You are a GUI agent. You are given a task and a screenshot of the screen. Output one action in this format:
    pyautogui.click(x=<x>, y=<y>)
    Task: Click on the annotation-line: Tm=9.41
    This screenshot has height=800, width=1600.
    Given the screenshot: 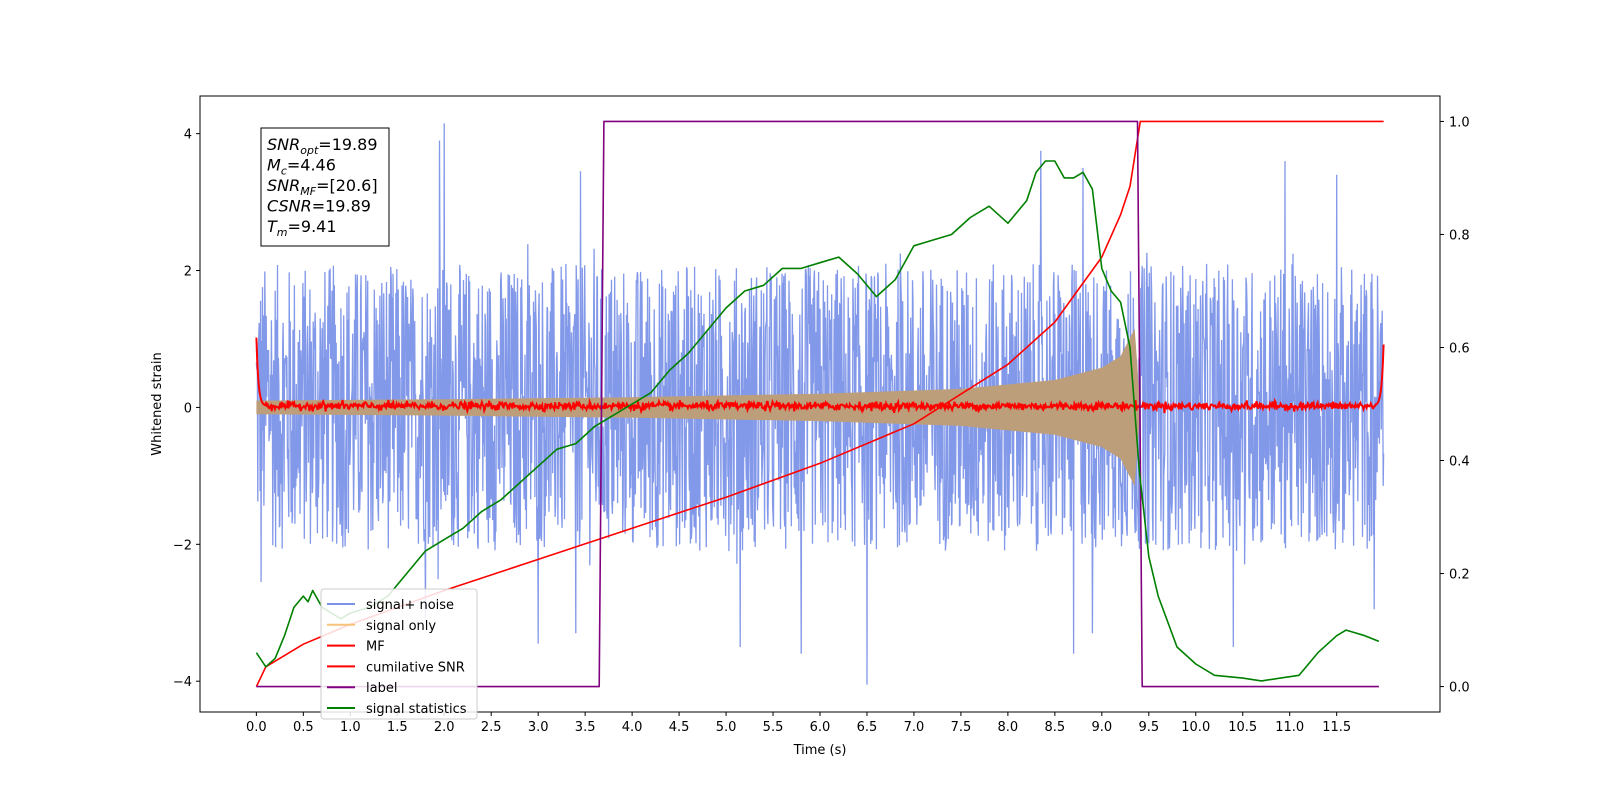 What is the action you would take?
    pyautogui.click(x=302, y=228)
    